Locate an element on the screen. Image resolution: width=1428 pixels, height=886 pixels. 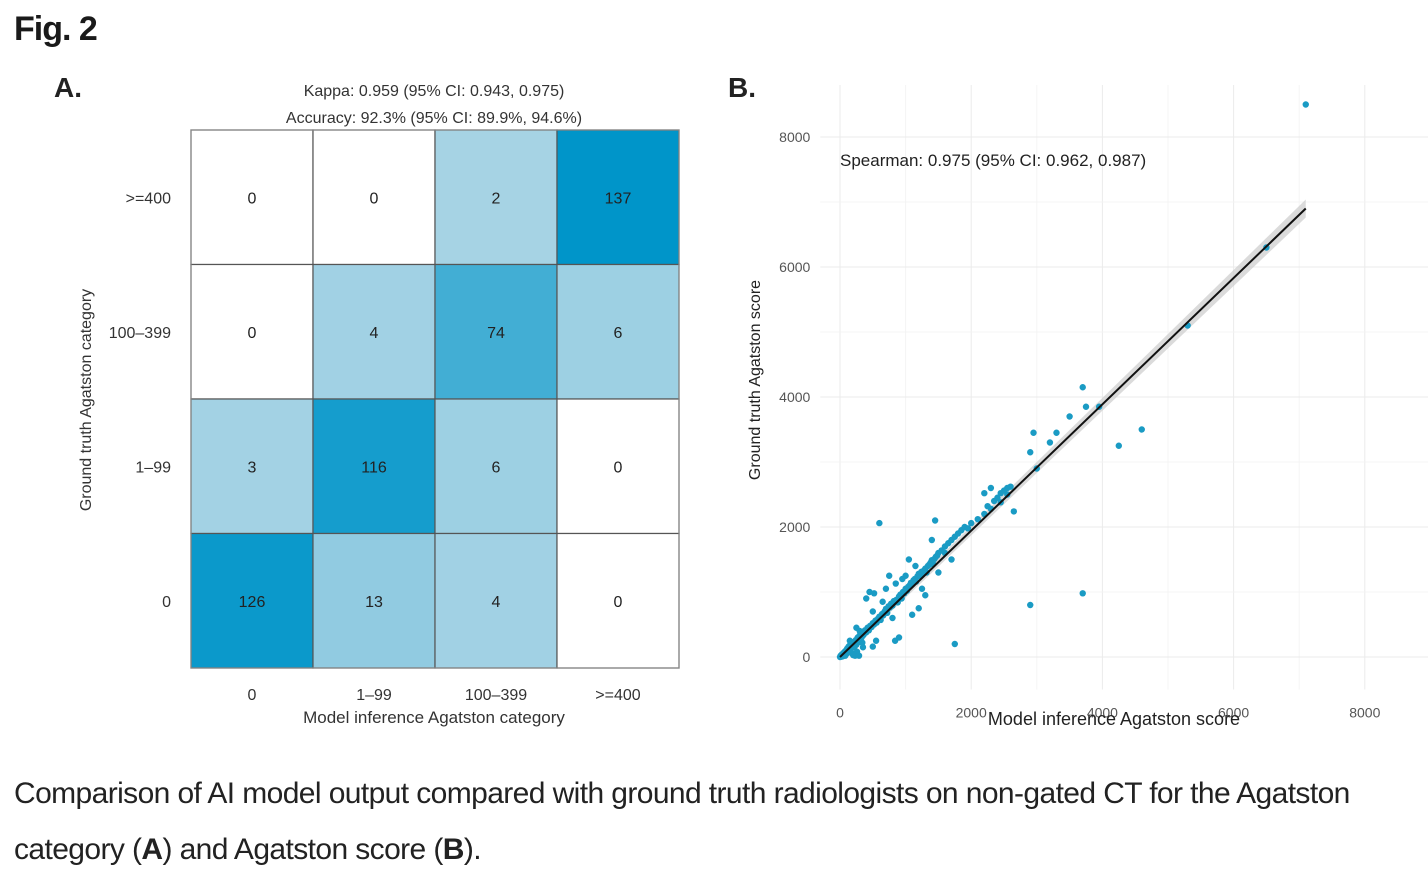
heatmap-cell-value: 137 is located at coordinates (618, 198).